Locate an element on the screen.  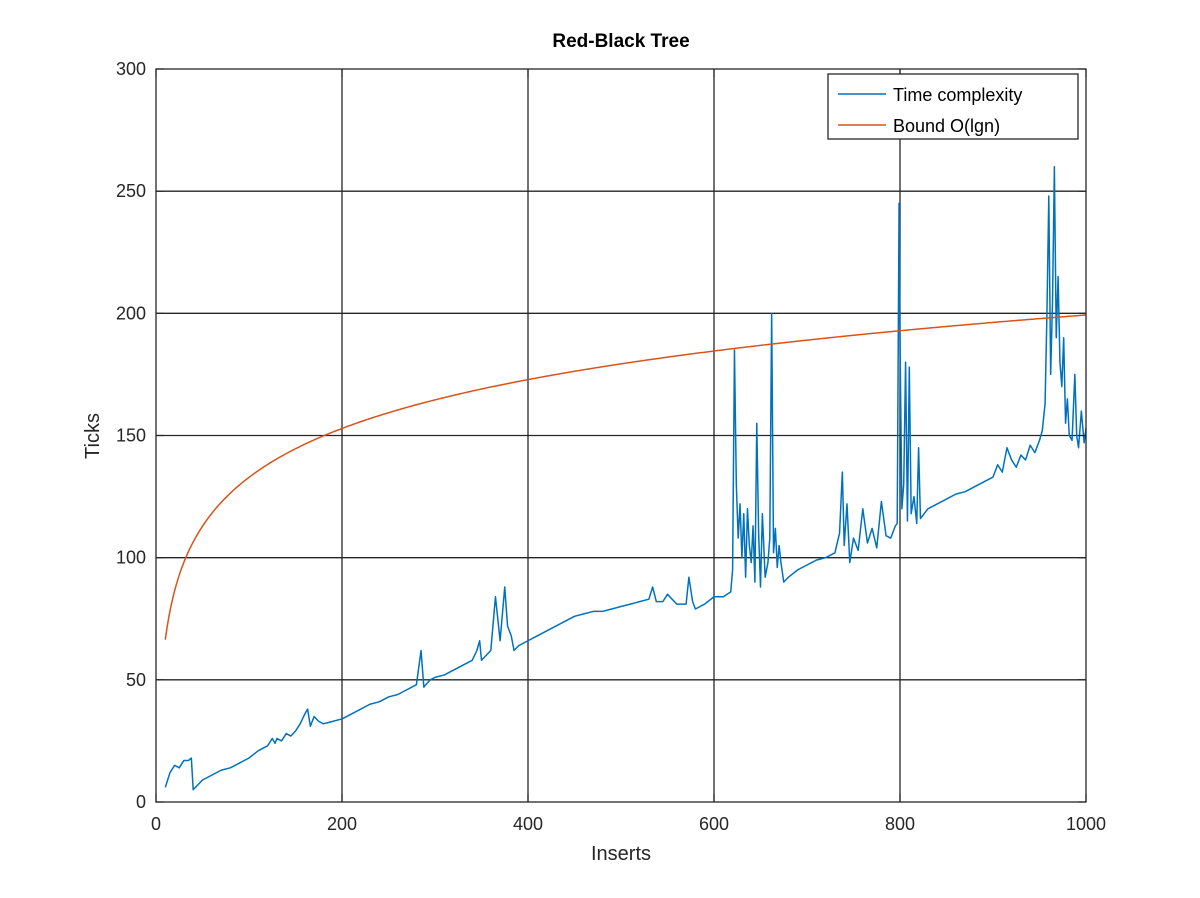
x-tick-label: 0 is located at coordinates (156, 824).